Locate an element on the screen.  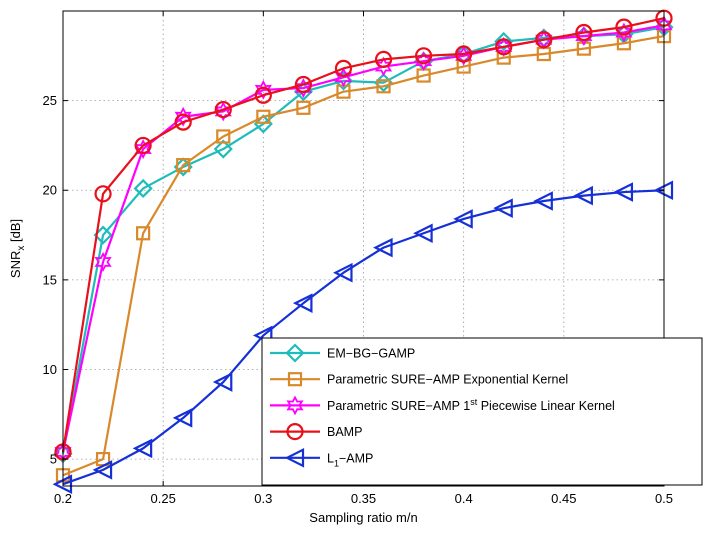
legend-label-text: Parametric SURE−AMP 1 is located at coordinates (398, 406).